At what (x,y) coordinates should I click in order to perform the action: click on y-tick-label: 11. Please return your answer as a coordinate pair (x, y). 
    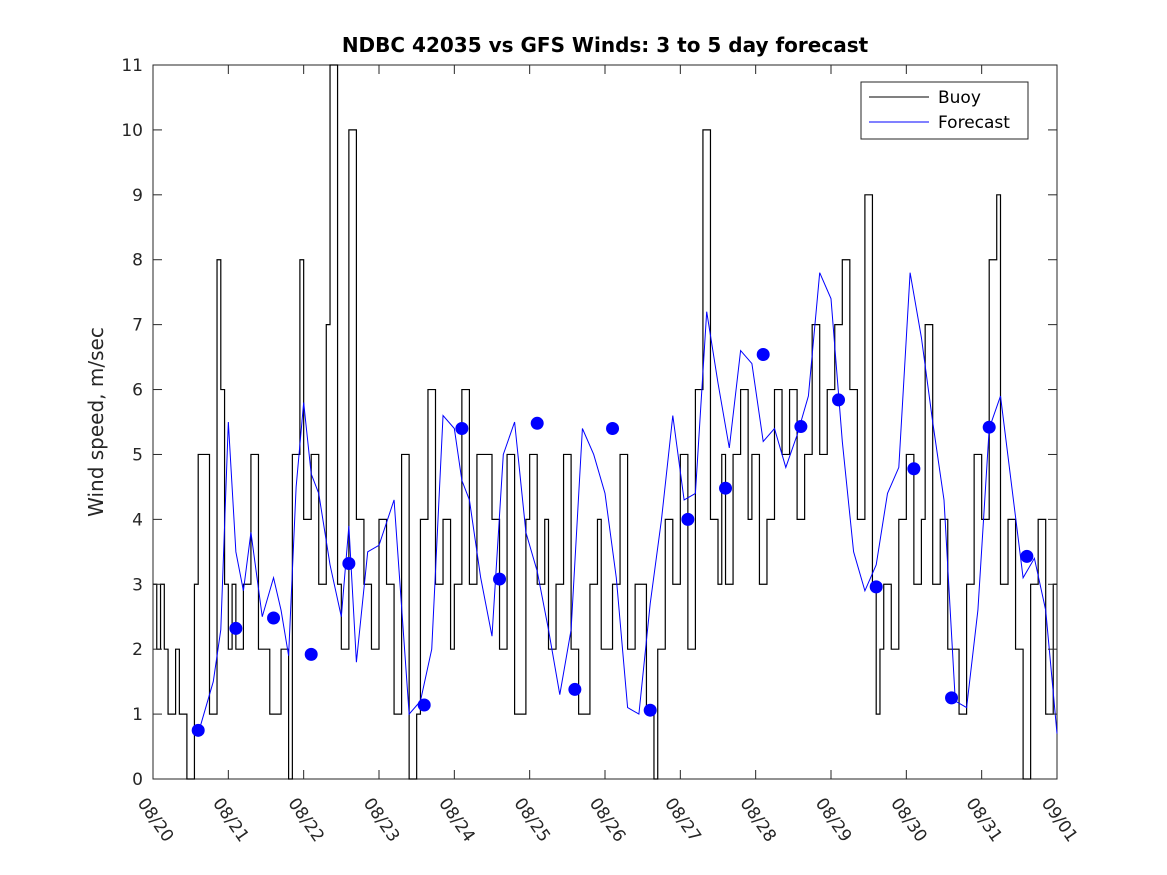
    Looking at the image, I should click on (132, 66).